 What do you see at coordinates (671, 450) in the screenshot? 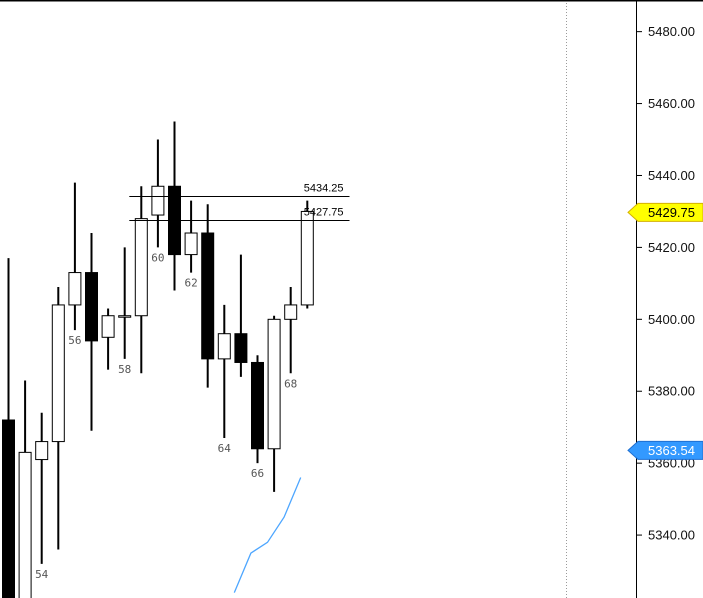
I see `price-badge-label: 5363.54` at bounding box center [671, 450].